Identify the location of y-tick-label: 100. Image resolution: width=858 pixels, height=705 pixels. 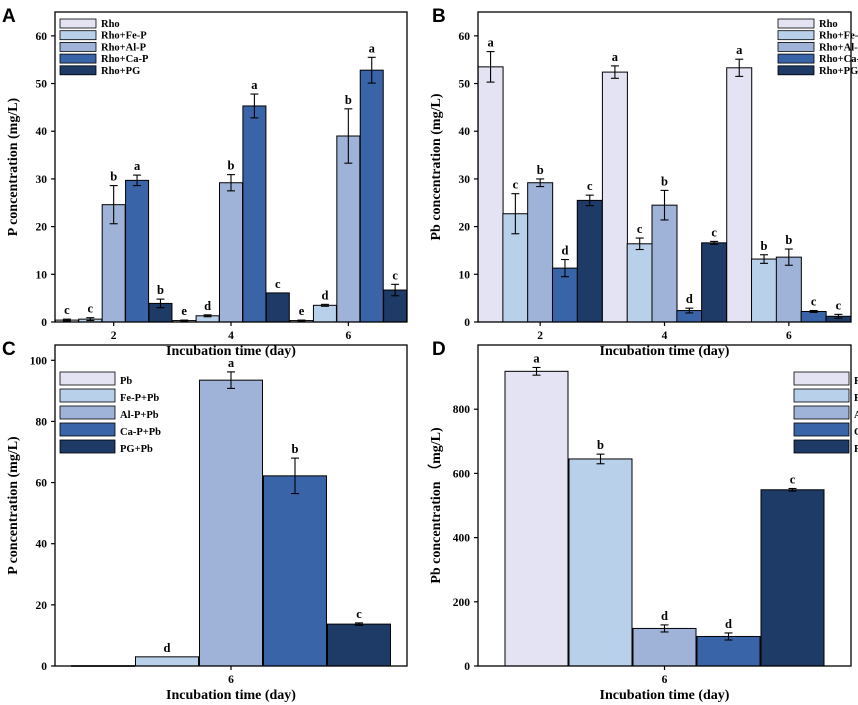
(39, 361).